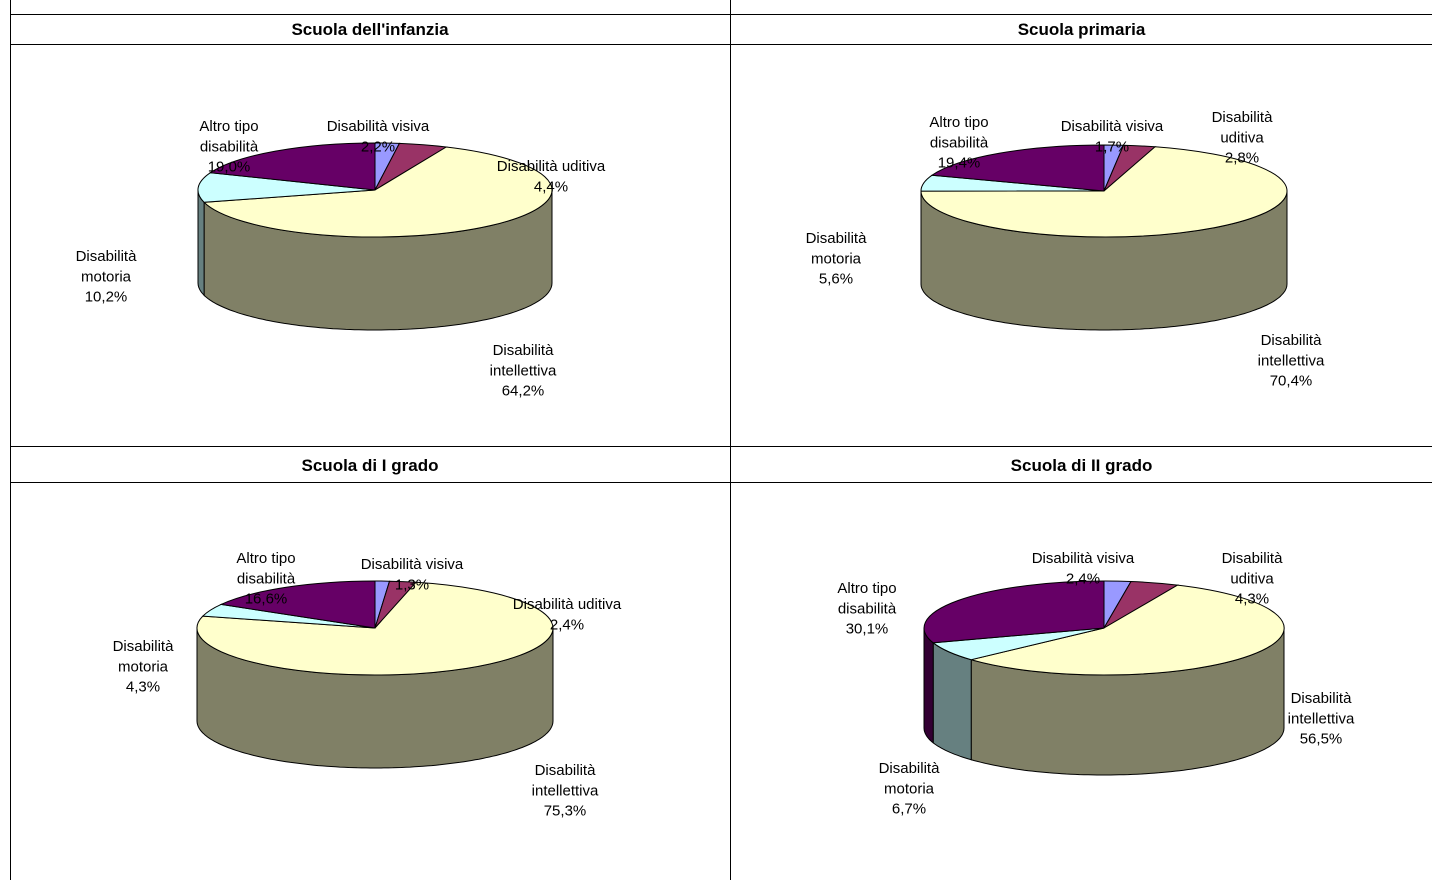  I want to click on data-label-line: 64,2%, so click(523, 391).